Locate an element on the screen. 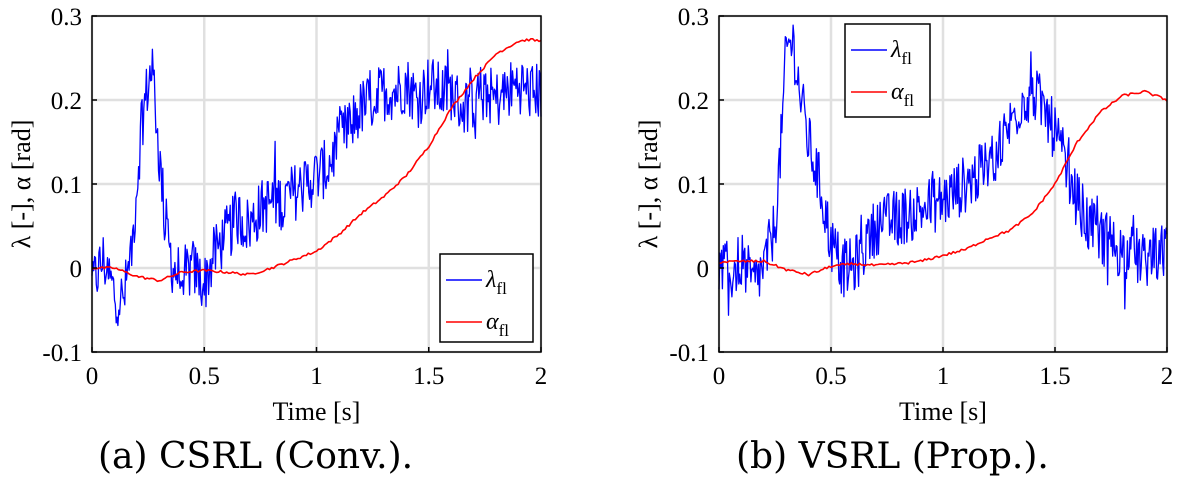 This screenshot has height=492, width=1187. caption-a: (a) CSRL (Conv.). is located at coordinates (256, 456).